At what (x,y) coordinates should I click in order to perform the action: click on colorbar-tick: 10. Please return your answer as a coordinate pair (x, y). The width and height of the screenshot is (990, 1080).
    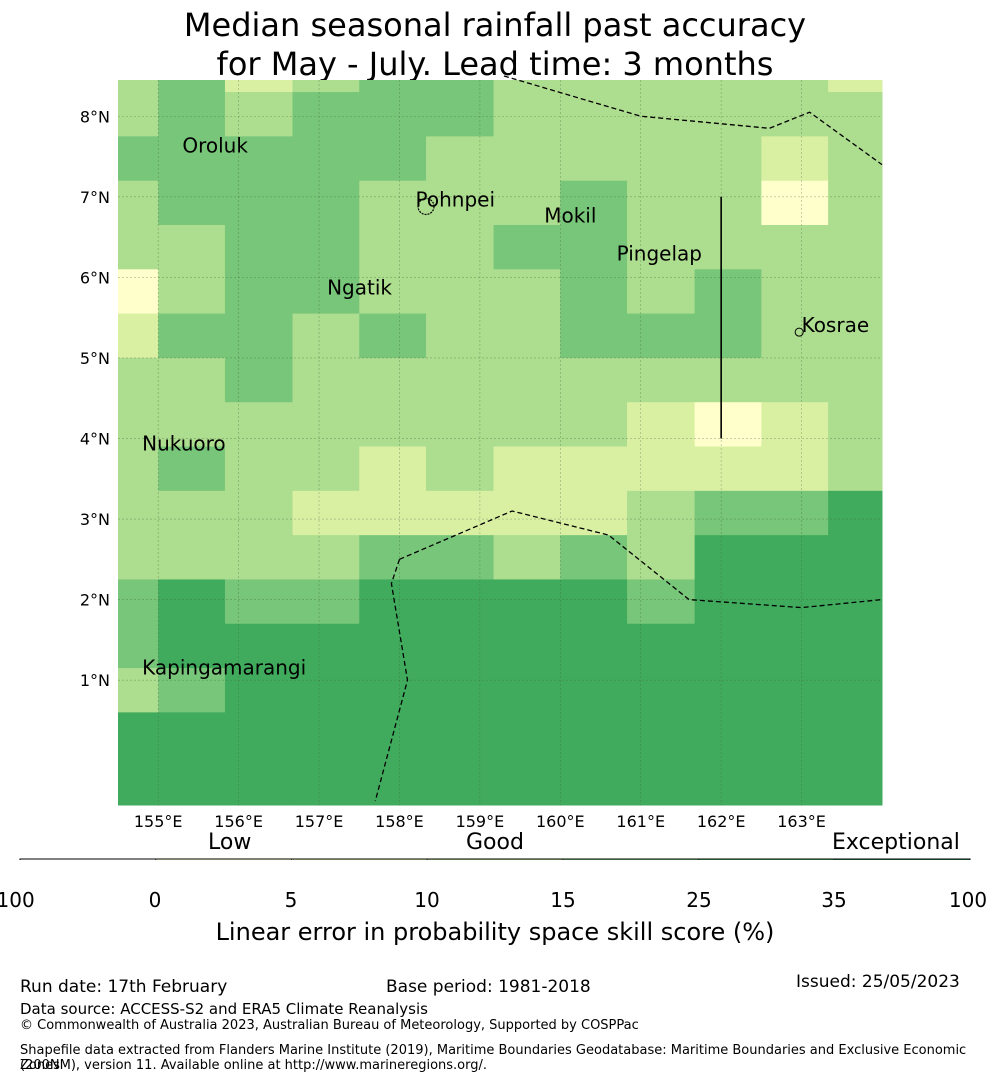
    Looking at the image, I should click on (427, 900).